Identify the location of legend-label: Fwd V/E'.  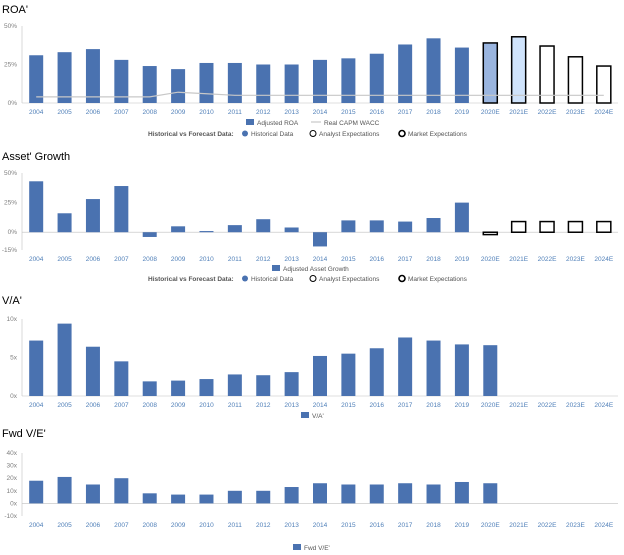
(317, 548).